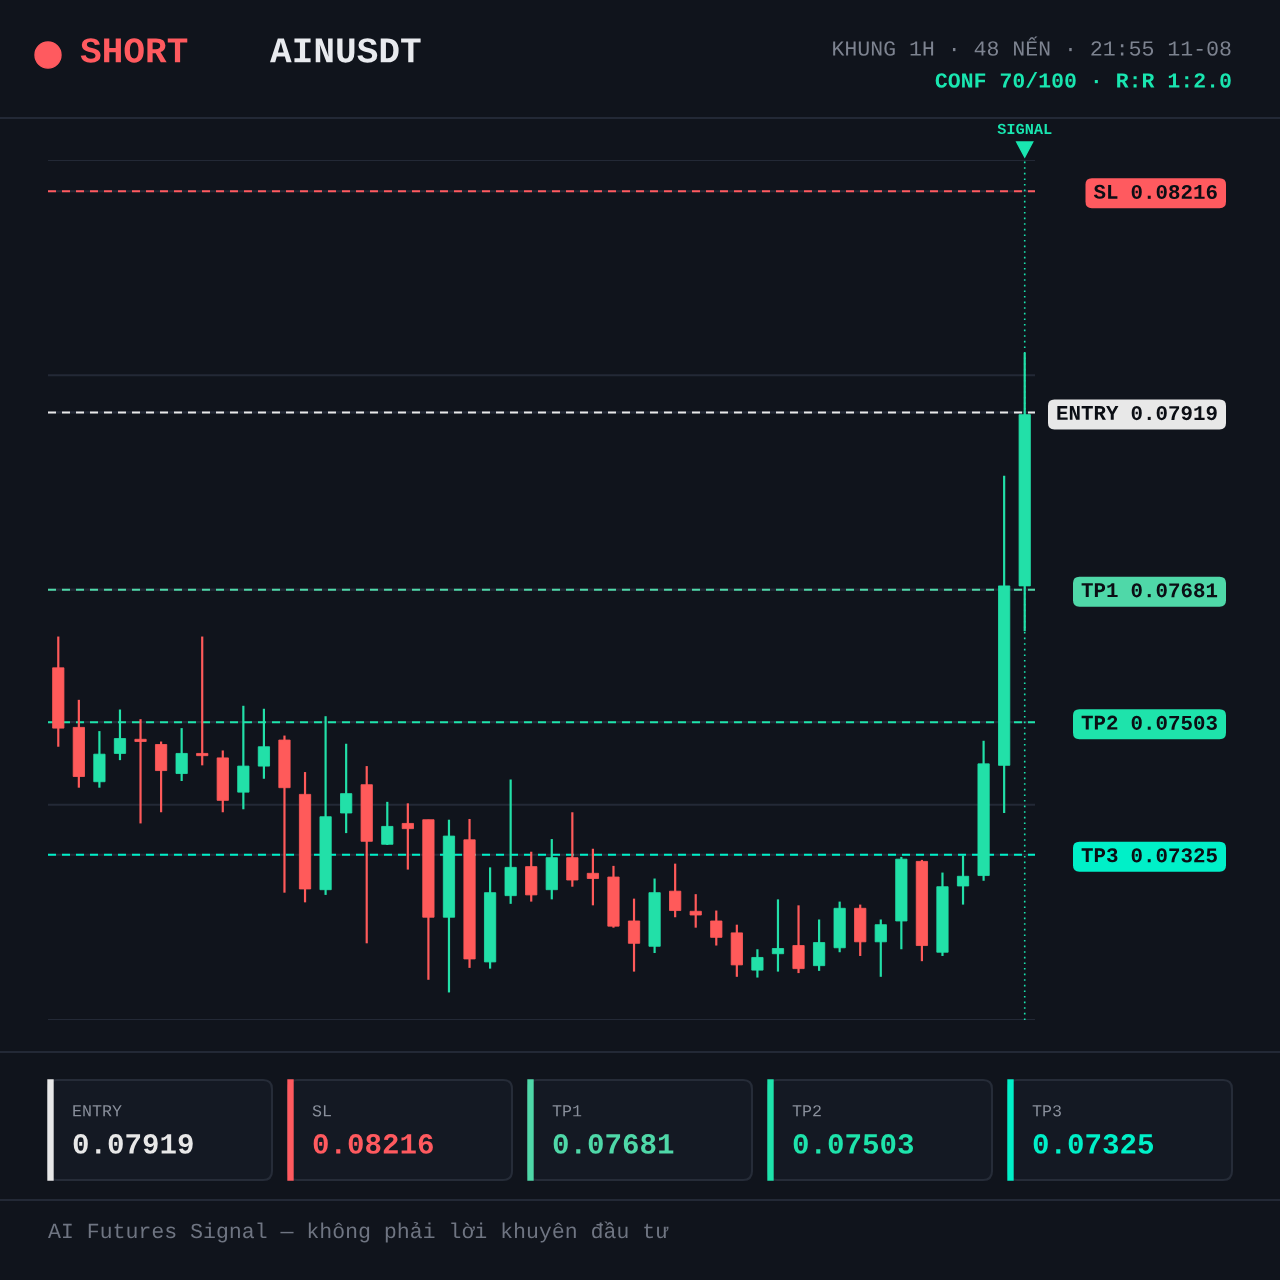  Describe the element at coordinates (1083, 79) in the screenshot. I see `text: CONF 70/100 · R:R 1:2.0` at that location.